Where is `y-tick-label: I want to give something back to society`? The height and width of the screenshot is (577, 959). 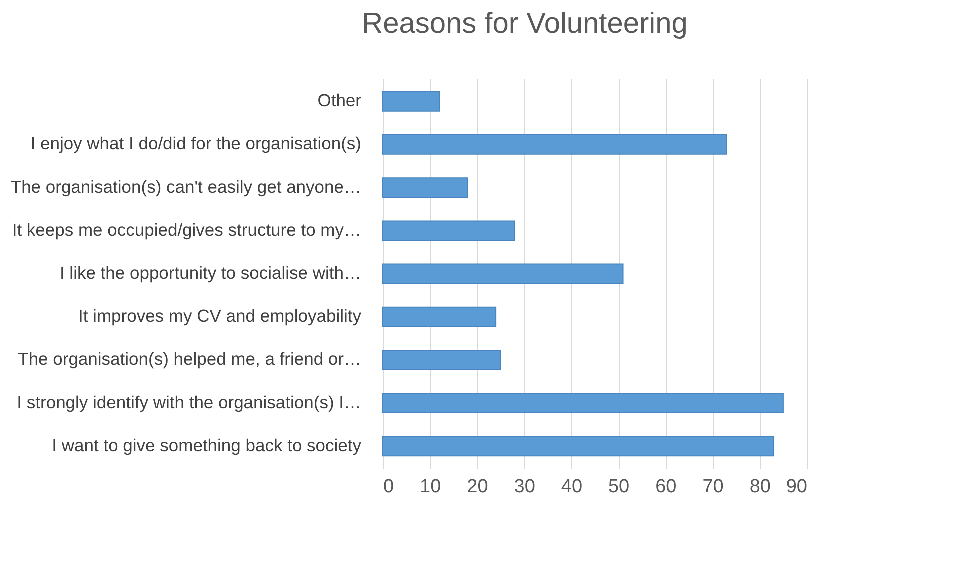
y-tick-label: I want to give something back to society is located at coordinates (207, 445).